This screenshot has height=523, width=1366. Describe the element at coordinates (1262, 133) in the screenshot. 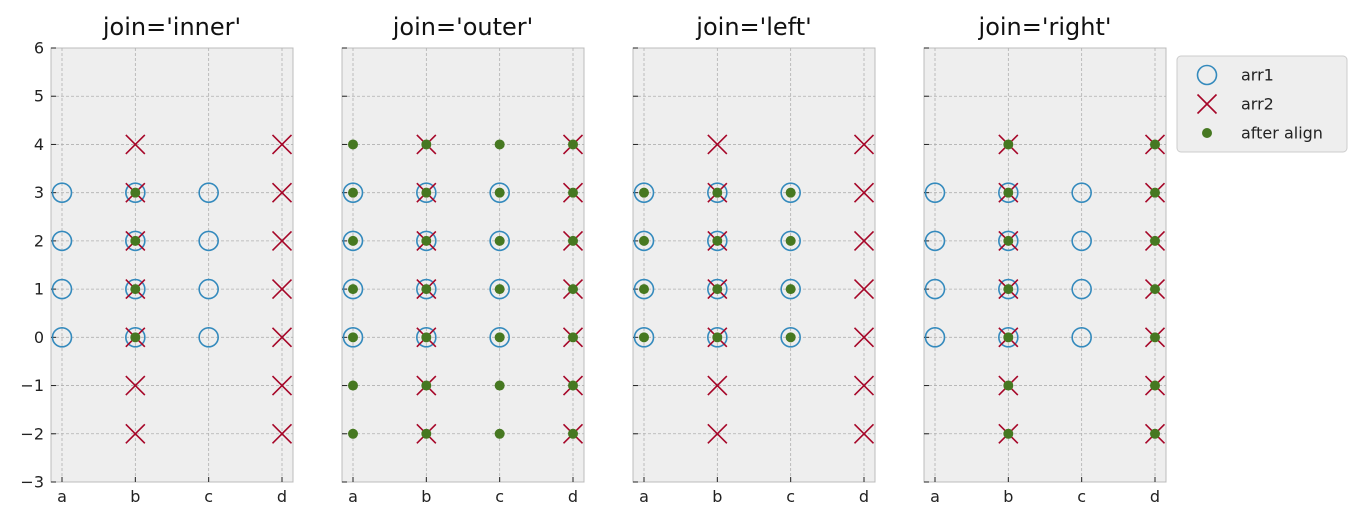

I see `legend-entry-after-align: after align` at that location.